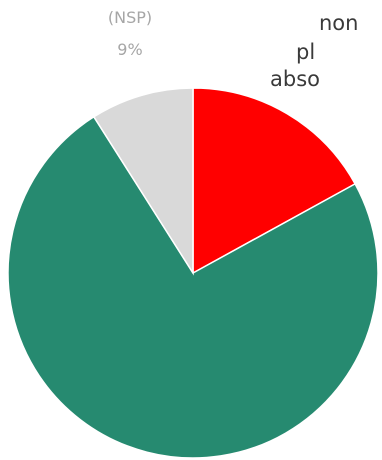  Describe the element at coordinates (295, 79) in the screenshot. I see `side-text-line-3: abso` at that location.